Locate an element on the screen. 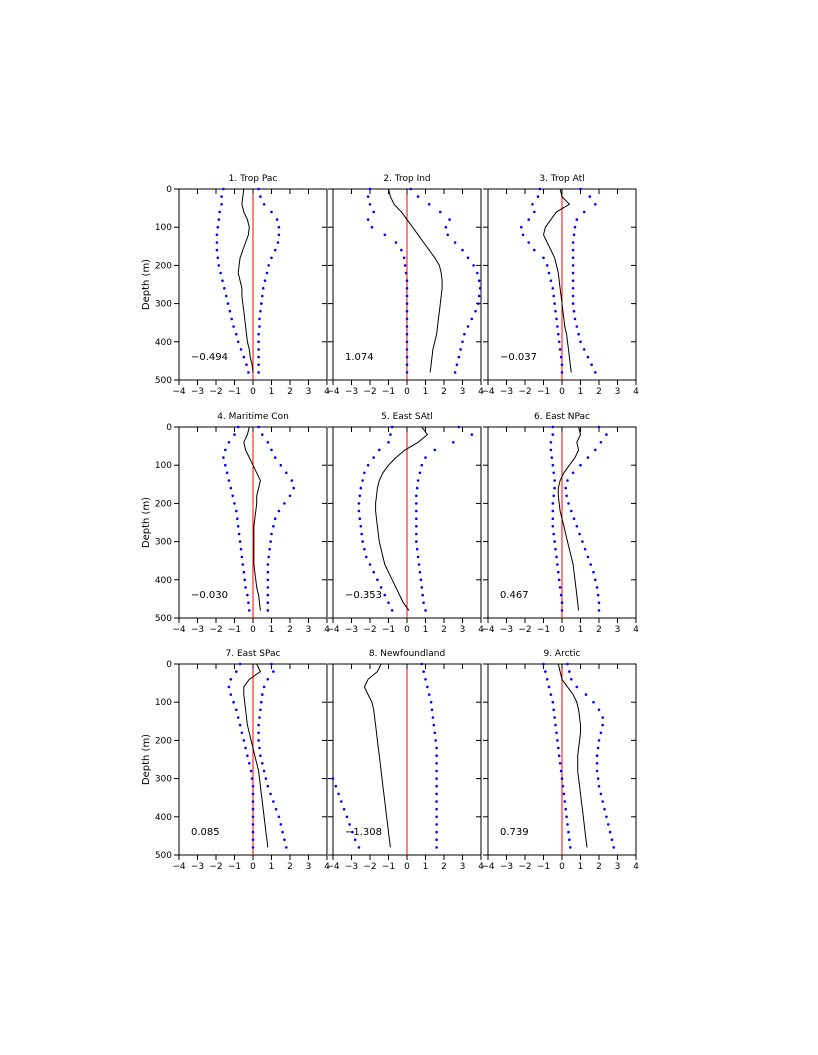 Image resolution: width=818 pixels, height=1055 pixels. y-axis-label: Depth (m) is located at coordinates (146, 522).